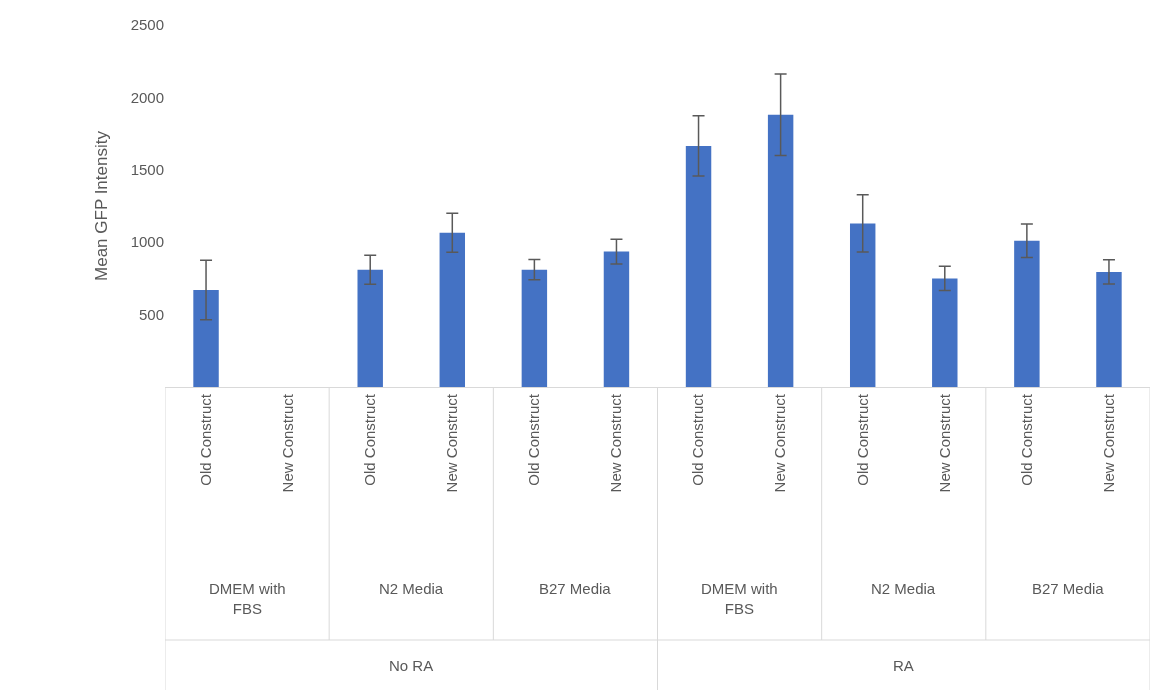 Image resolution: width=1168 pixels, height=700 pixels. What do you see at coordinates (102, 205) in the screenshot?
I see `y-axis-title: Mean GFP Intensity` at bounding box center [102, 205].